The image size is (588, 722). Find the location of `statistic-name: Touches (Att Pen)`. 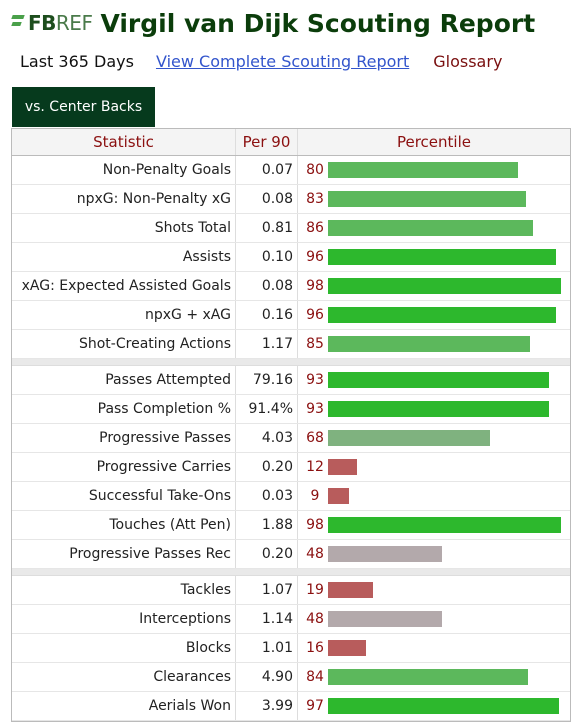

statistic-name: Touches (Att Pen) is located at coordinates (124, 525).